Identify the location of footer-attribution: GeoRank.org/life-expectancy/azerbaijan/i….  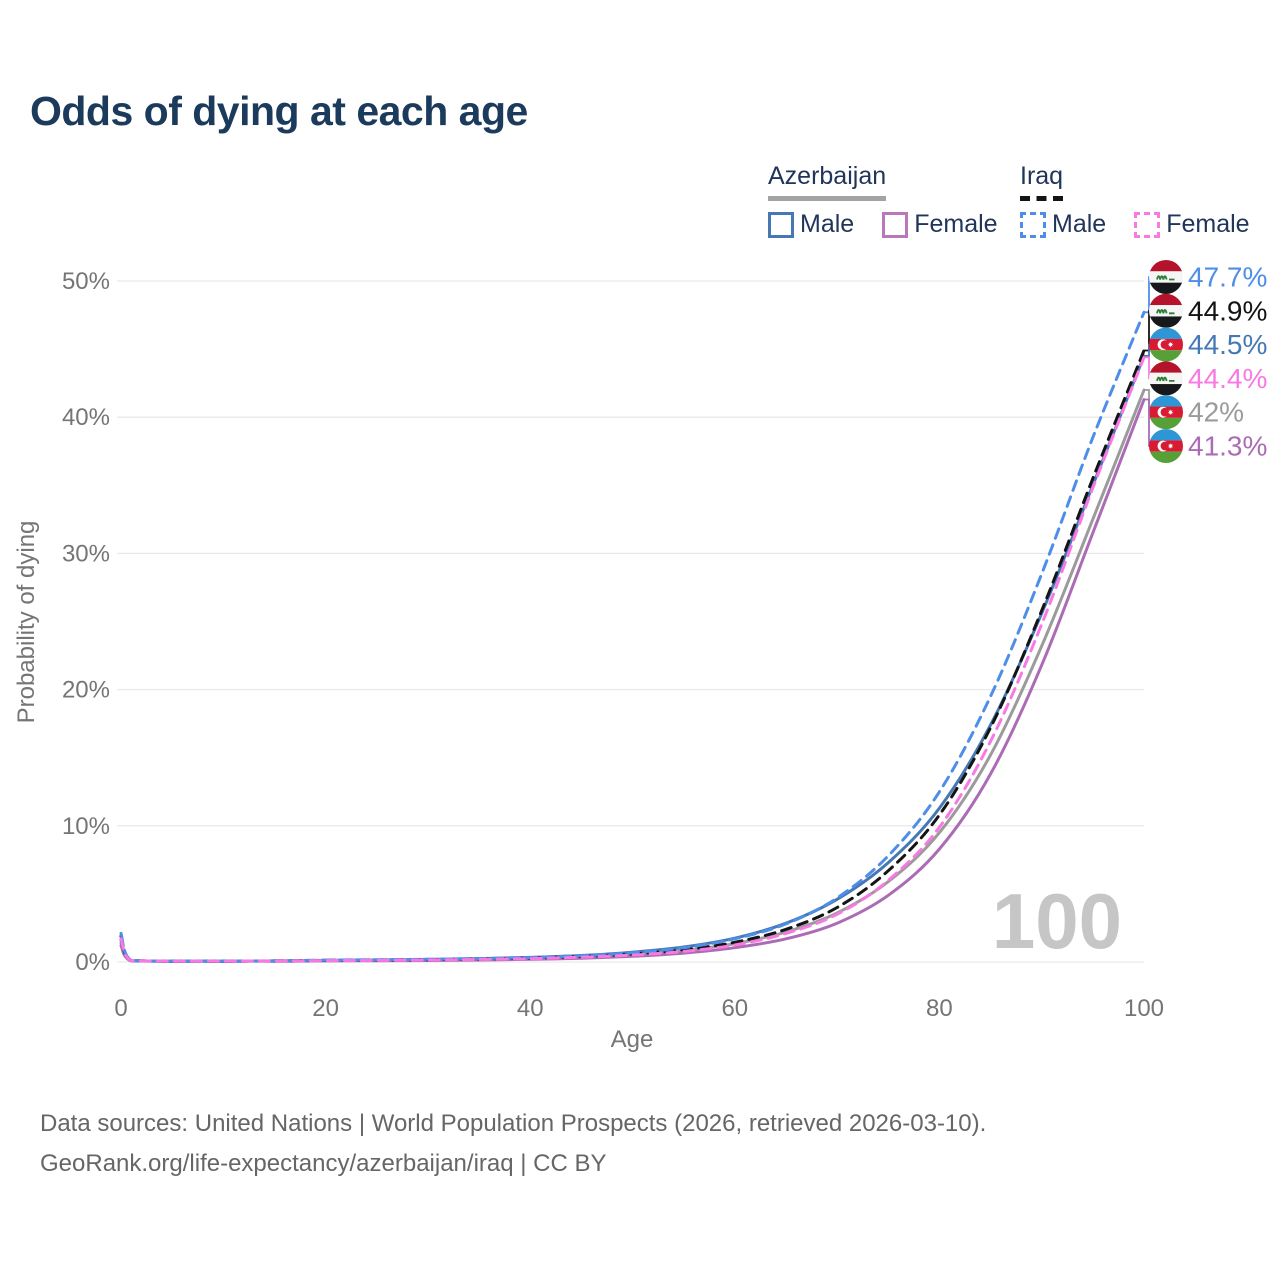
(323, 1163).